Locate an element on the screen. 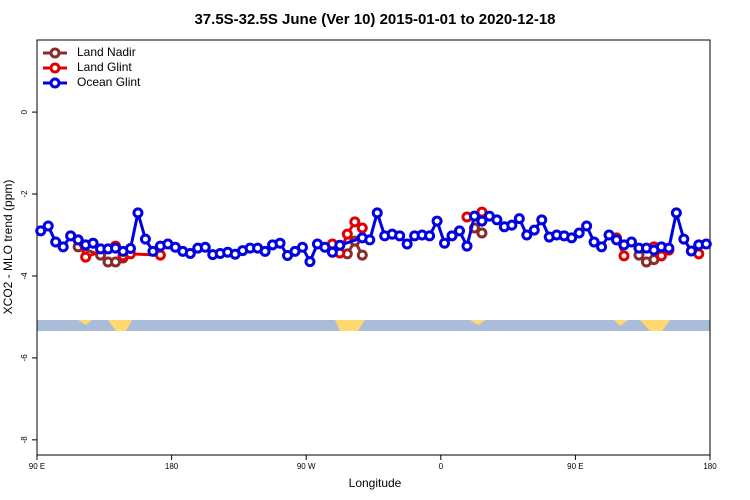 Image resolution: width=750 pixels, height=500 pixels. y-tick-label: 0 is located at coordinates (24, 111).